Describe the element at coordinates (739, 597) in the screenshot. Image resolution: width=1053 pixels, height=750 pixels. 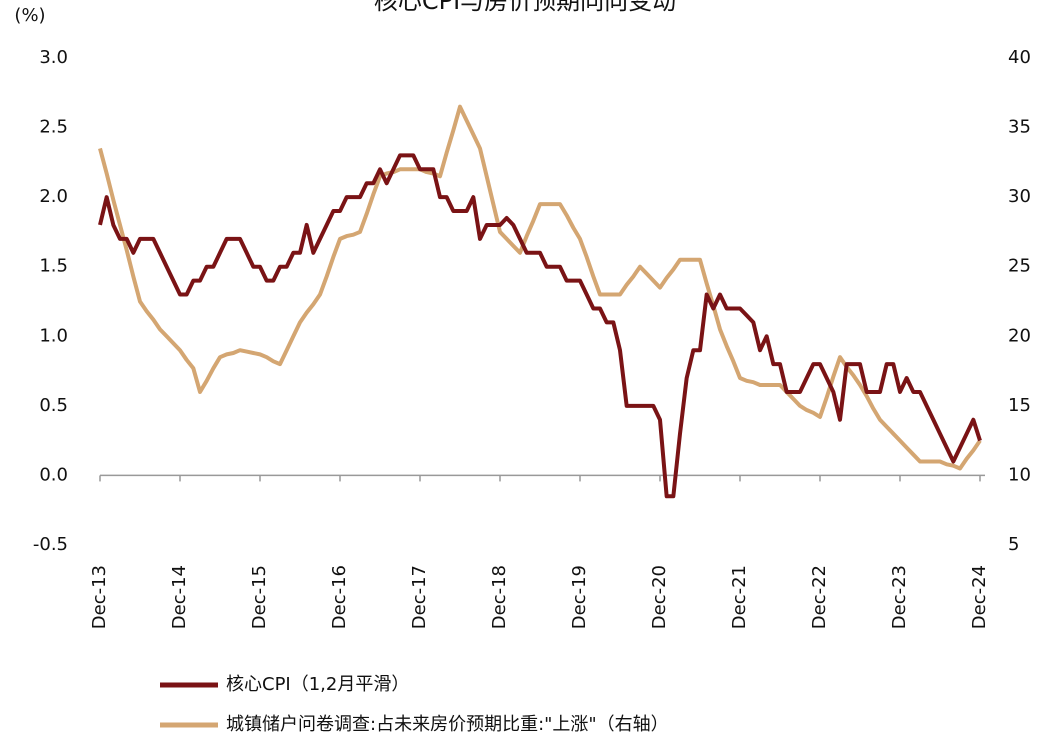
I see `x-tick-label: Dec-21` at that location.